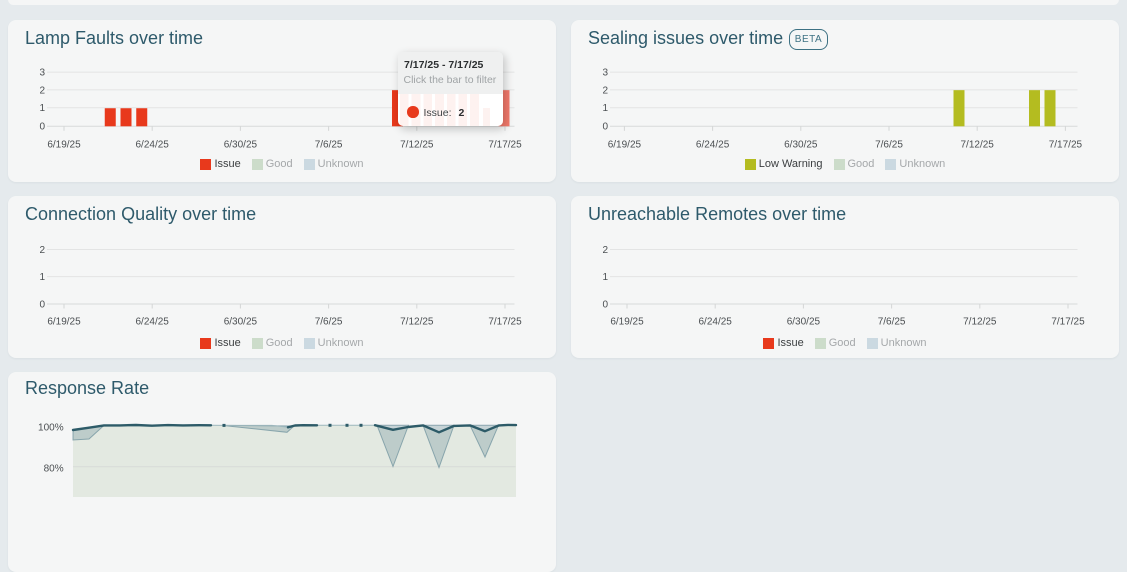  Describe the element at coordinates (51, 428) in the screenshot. I see `svg-text: 100%` at that location.